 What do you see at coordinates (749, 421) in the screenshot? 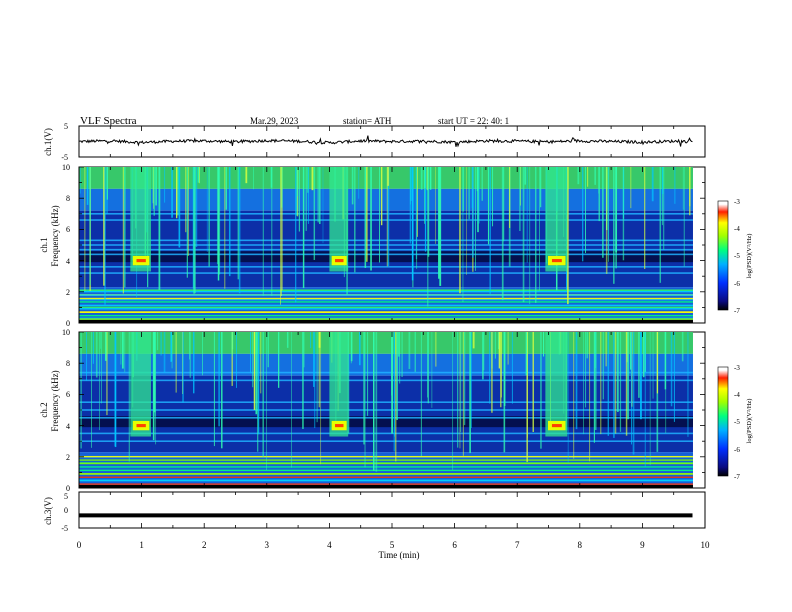
I see `ch2-colorbar-label: log(PSD)(V²/Hz)` at bounding box center [749, 421].